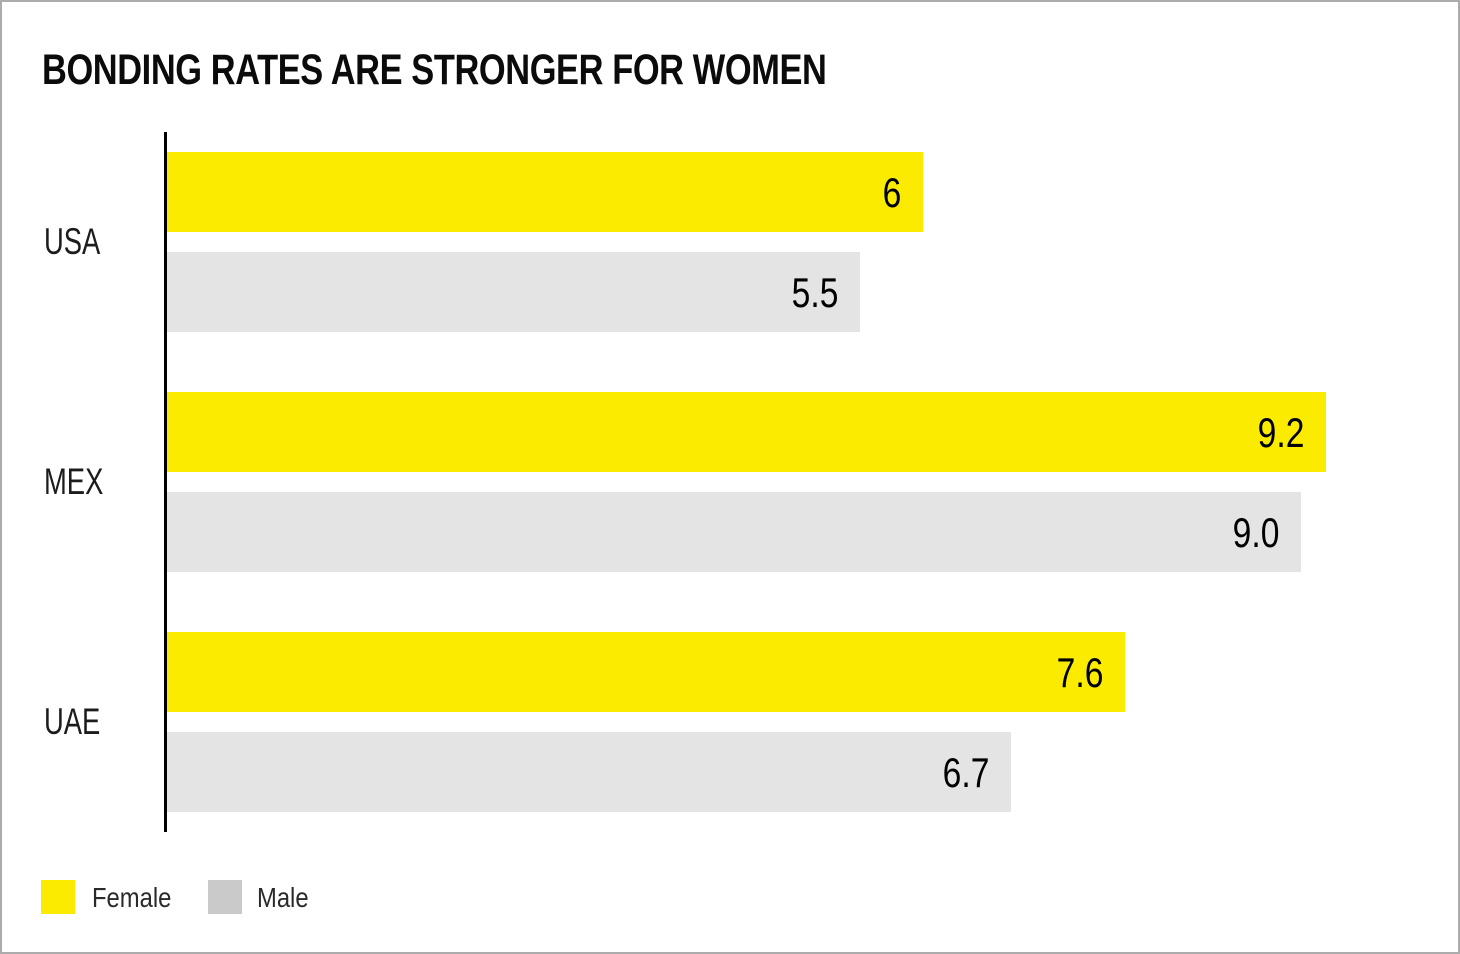 The width and height of the screenshot is (1460, 954). Describe the element at coordinates (1079, 672) in the screenshot. I see `value-label-female-uae: 7.6` at that location.